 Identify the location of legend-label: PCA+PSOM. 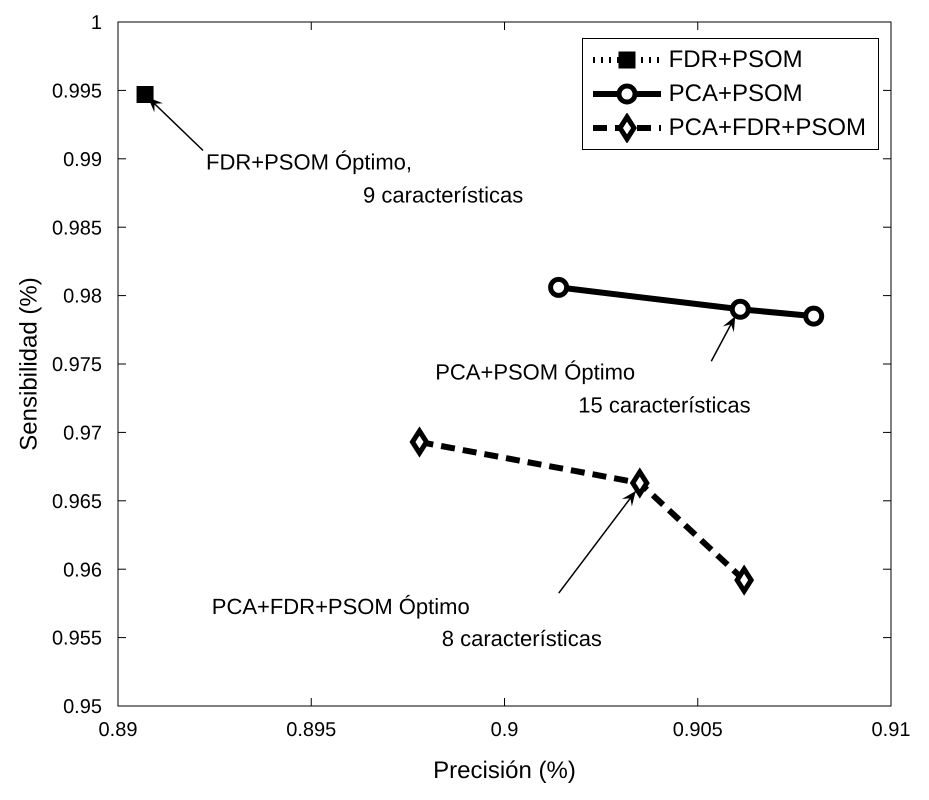
(735, 94).